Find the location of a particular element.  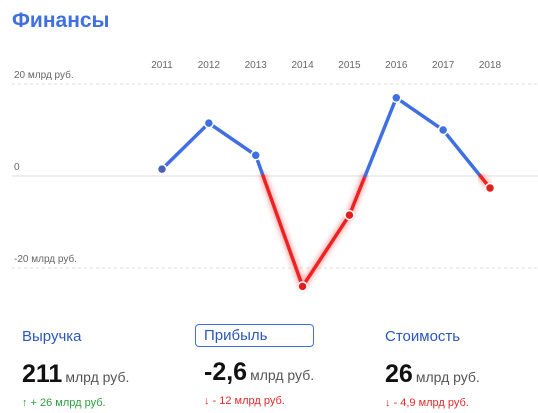

x-tick-label: 2014 is located at coordinates (302, 65).